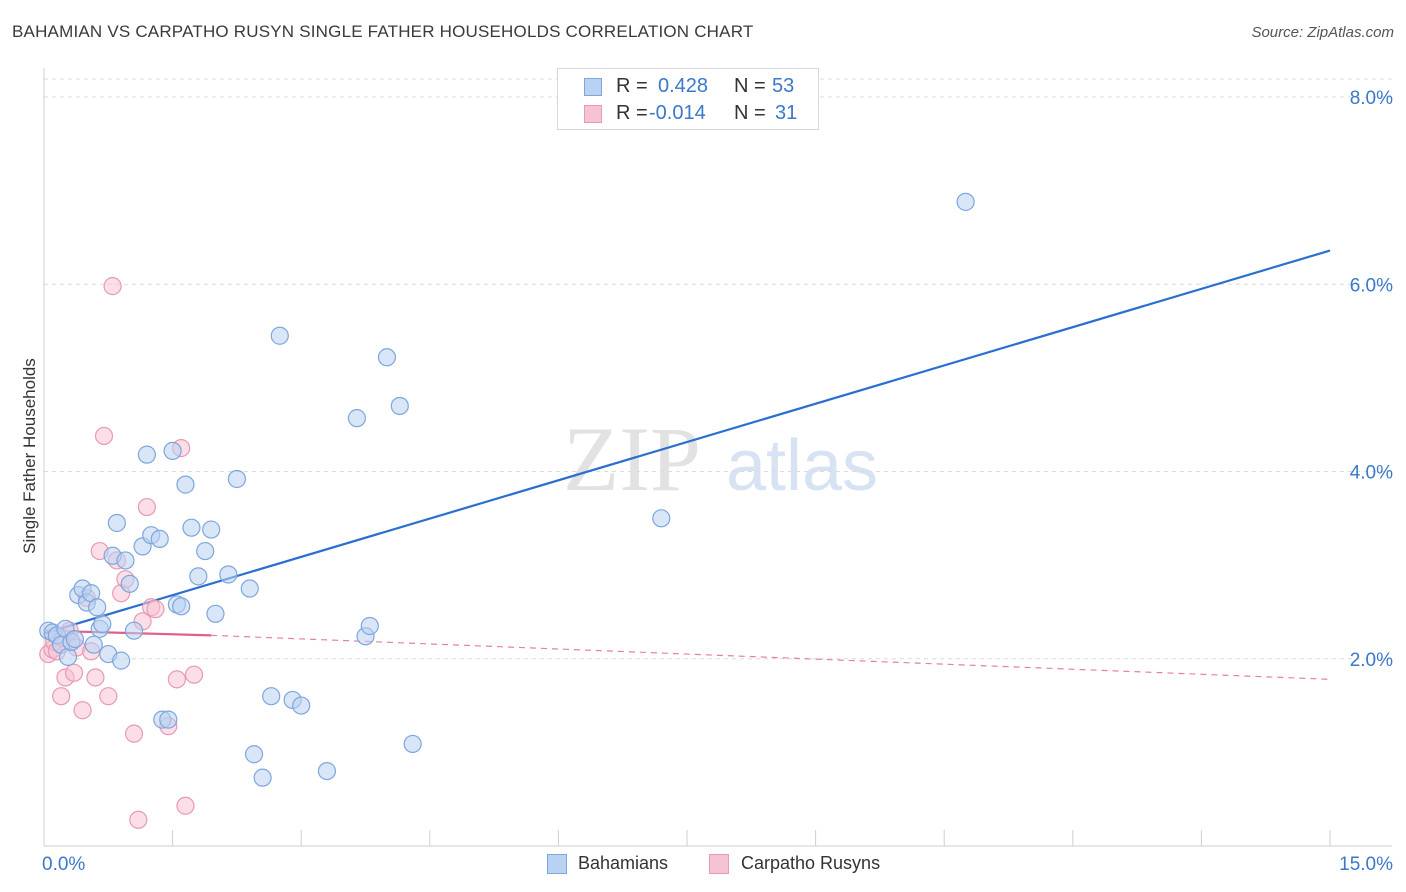 The image size is (1406, 892). I want to click on stats-r-value: -0.014, so click(677, 113).